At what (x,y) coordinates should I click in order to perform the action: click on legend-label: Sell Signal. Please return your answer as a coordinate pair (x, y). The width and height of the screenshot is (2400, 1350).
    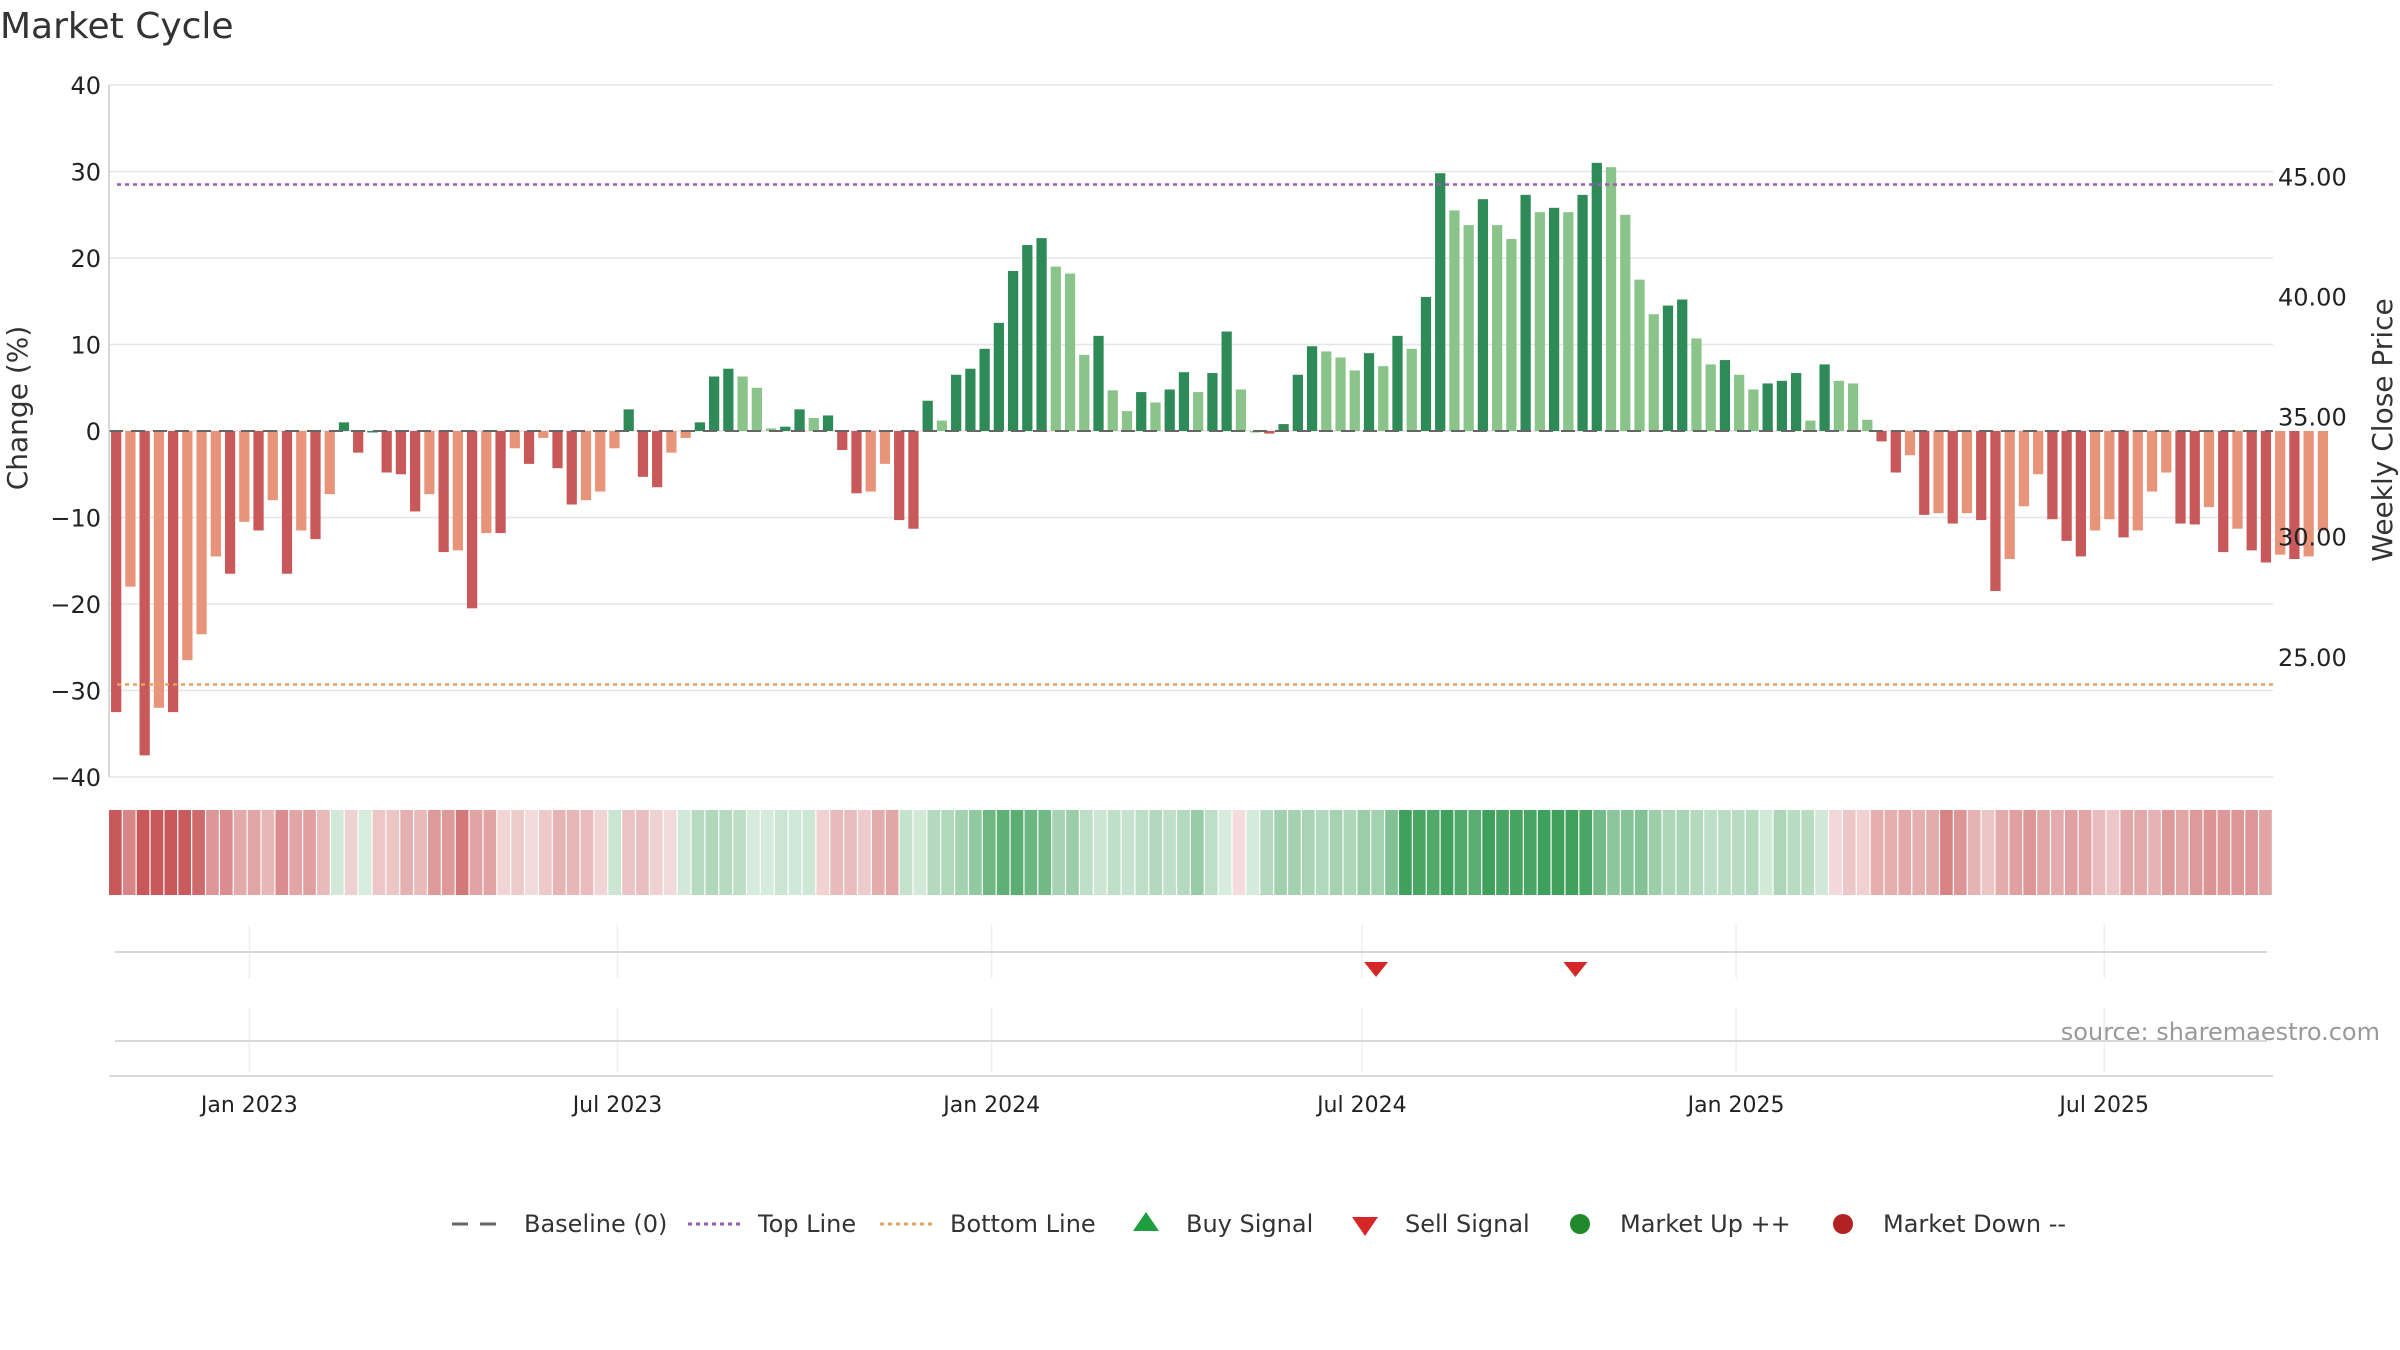
    Looking at the image, I should click on (1467, 1224).